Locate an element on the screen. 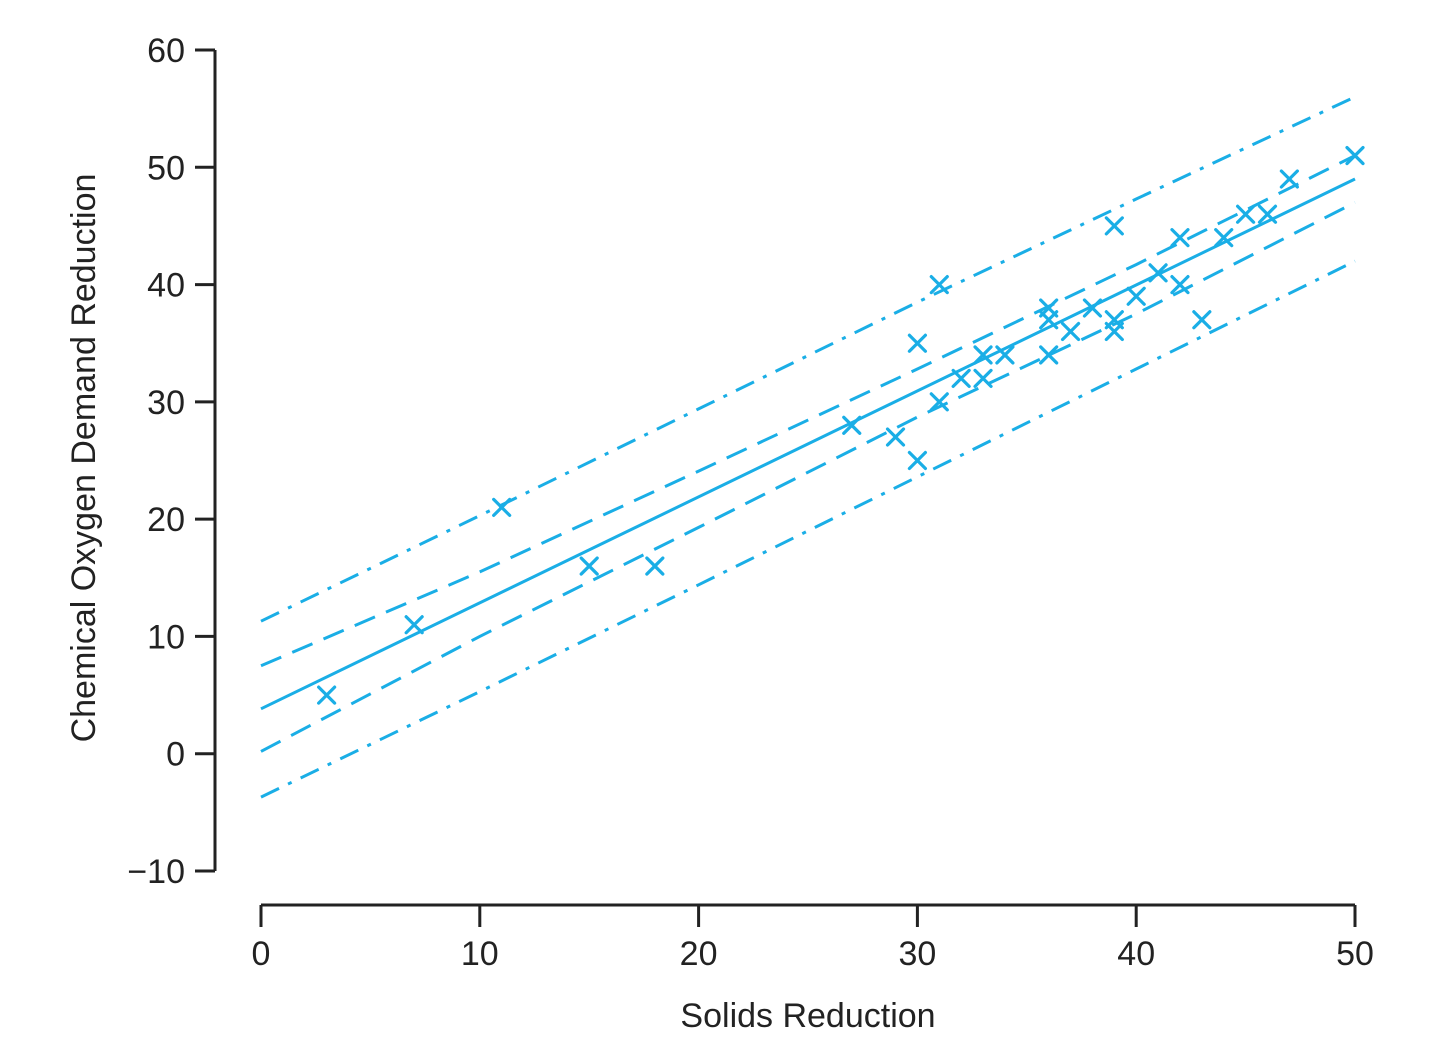 This screenshot has width=1438, height=1047. x-tick-label: 50 is located at coordinates (1355, 954).